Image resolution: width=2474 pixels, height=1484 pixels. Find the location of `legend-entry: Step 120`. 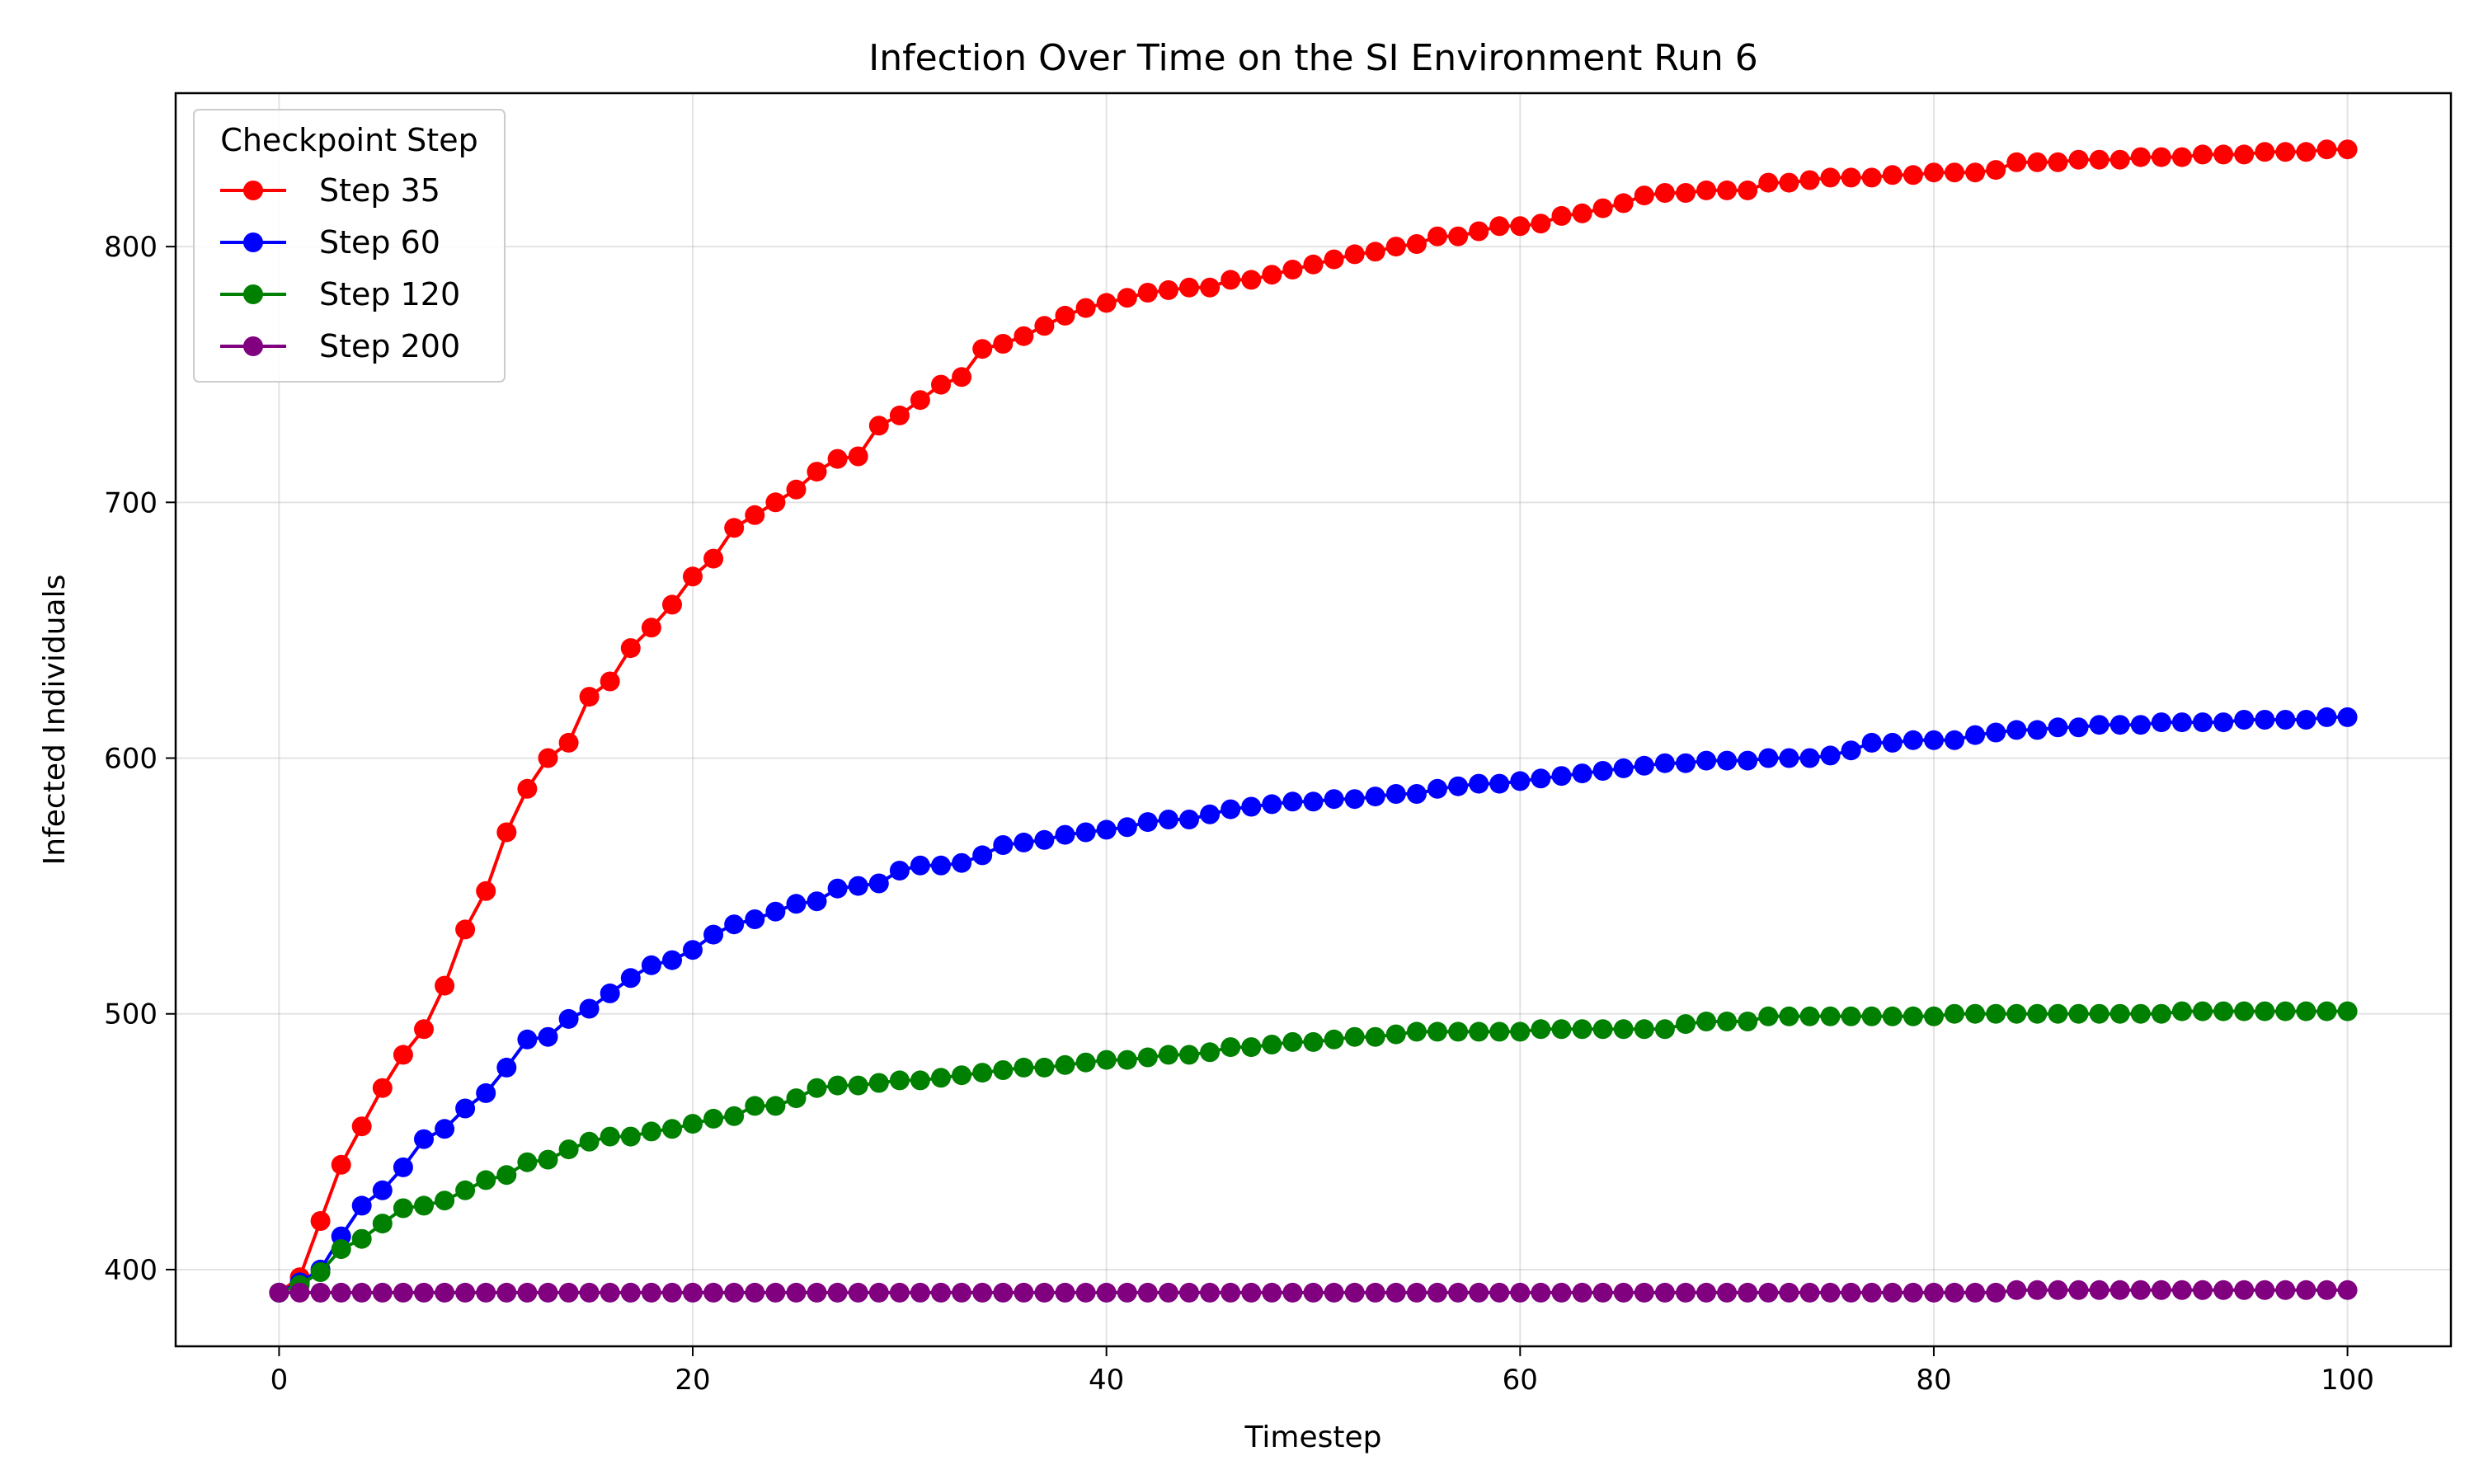

legend-entry: Step 120 is located at coordinates (340, 294).